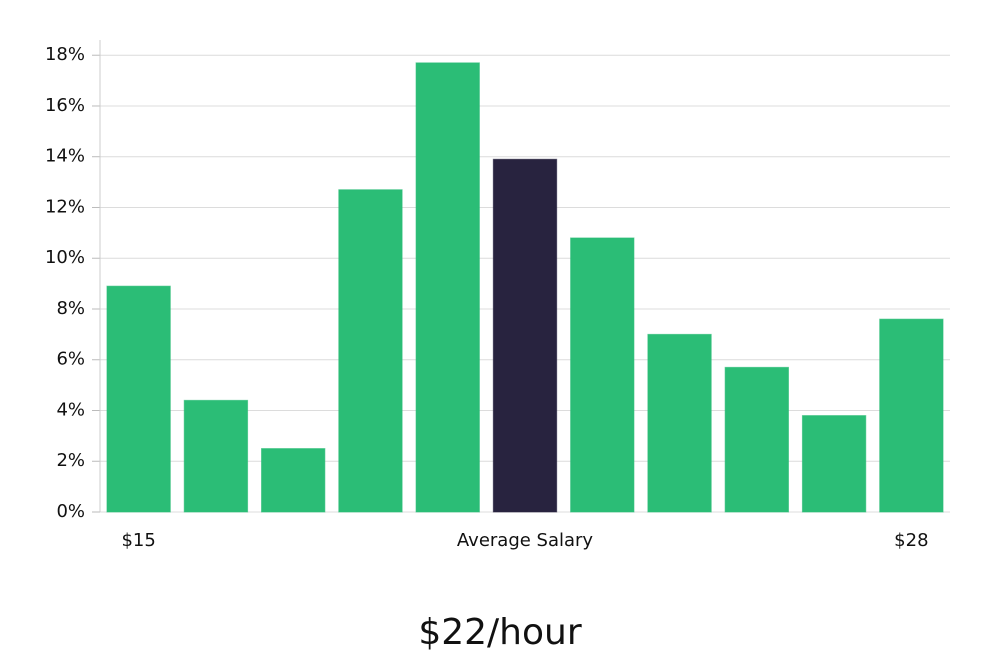 This screenshot has width=1000, height=660. I want to click on x-tick-label: $28, so click(911, 540).